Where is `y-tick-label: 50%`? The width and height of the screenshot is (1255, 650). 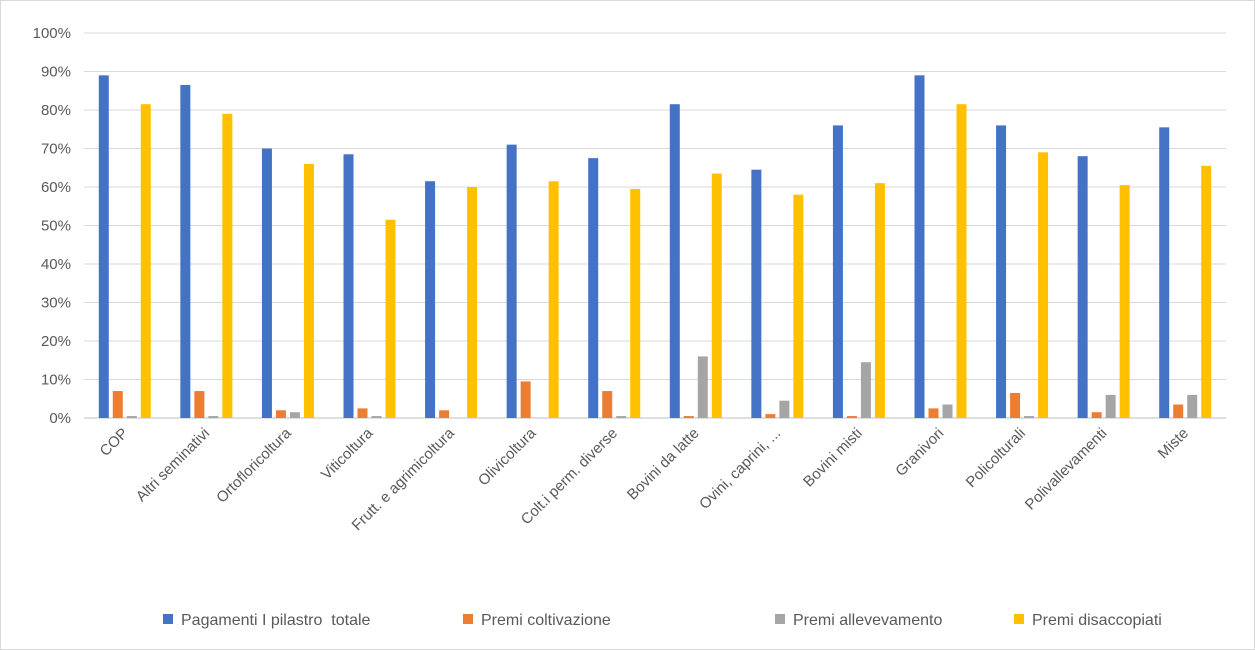 y-tick-label: 50% is located at coordinates (56, 226).